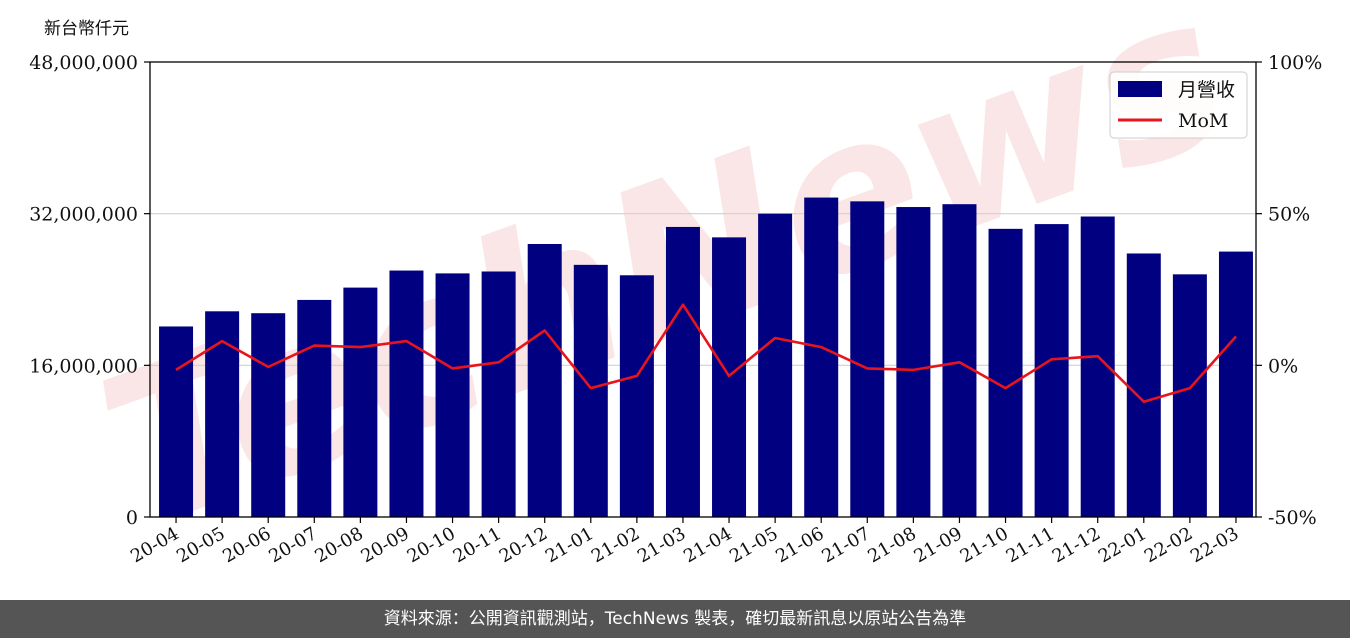 This screenshot has height=638, width=1350. What do you see at coordinates (86, 29) in the screenshot?
I see `y-axis-unit-label: 新台幣仟元` at bounding box center [86, 29].